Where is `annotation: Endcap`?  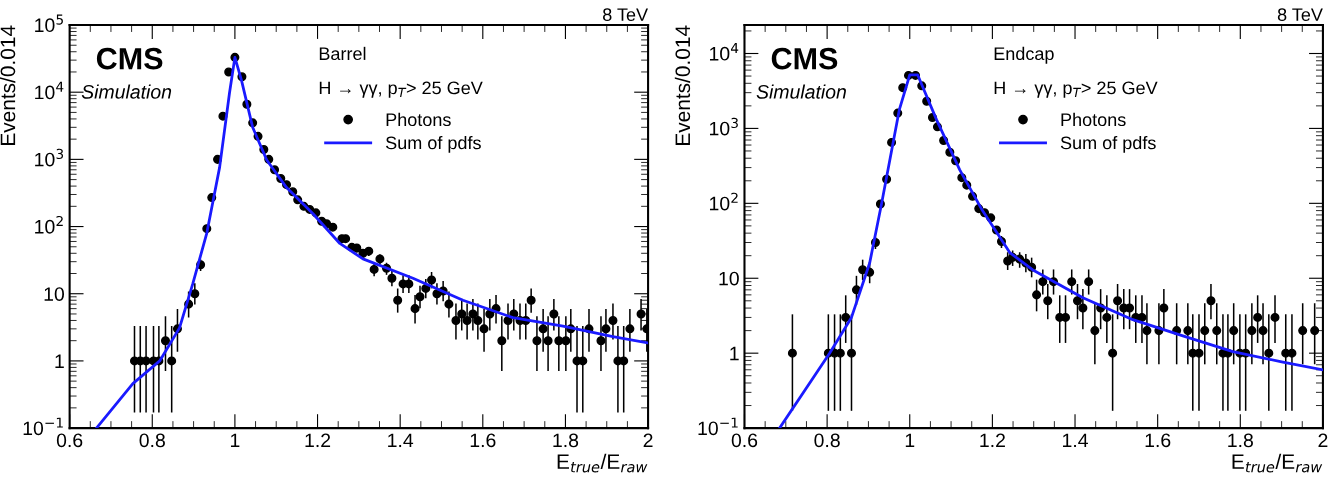
annotation: Endcap is located at coordinates (1024, 55).